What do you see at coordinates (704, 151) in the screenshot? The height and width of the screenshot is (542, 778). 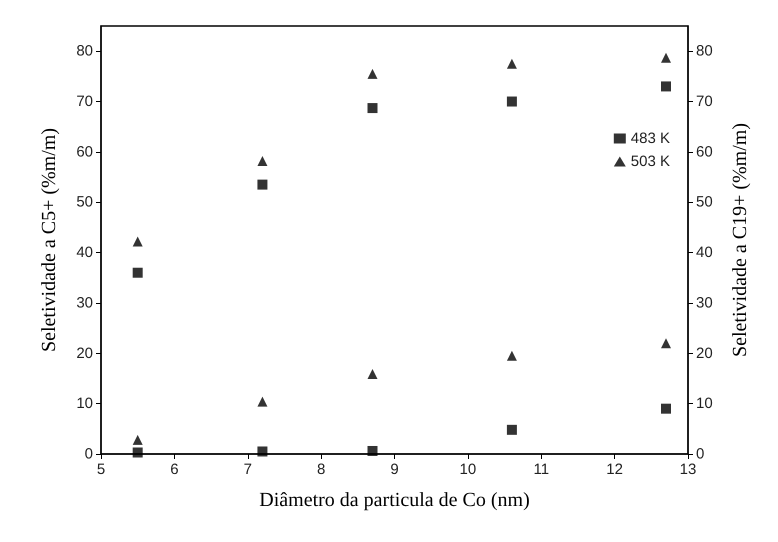 I see `y2-tick-label: 60` at bounding box center [704, 151].